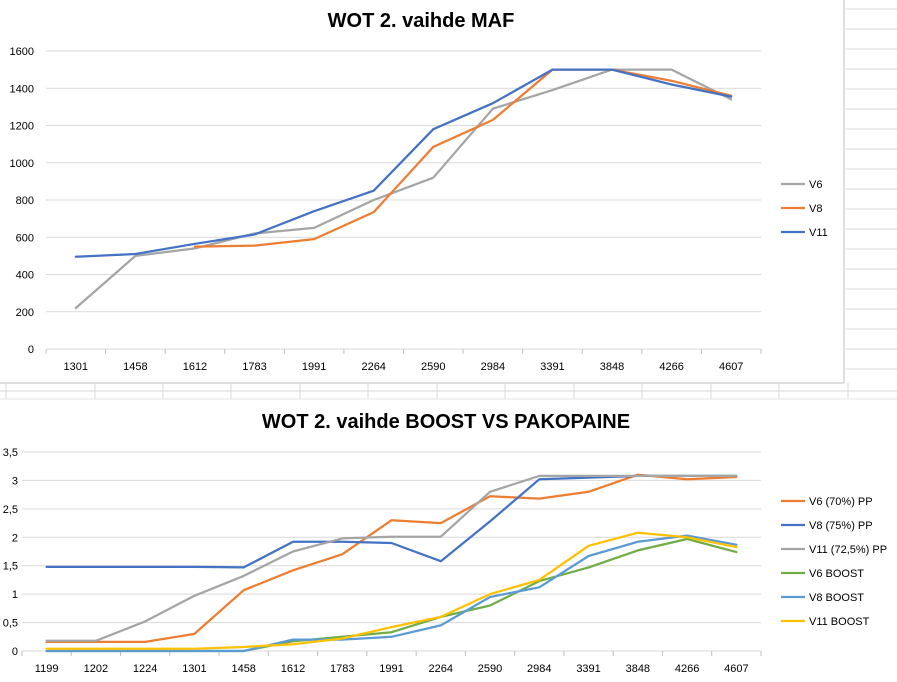 The width and height of the screenshot is (897, 682). I want to click on legend-label: V11 (72,5%) PP, so click(848, 550).